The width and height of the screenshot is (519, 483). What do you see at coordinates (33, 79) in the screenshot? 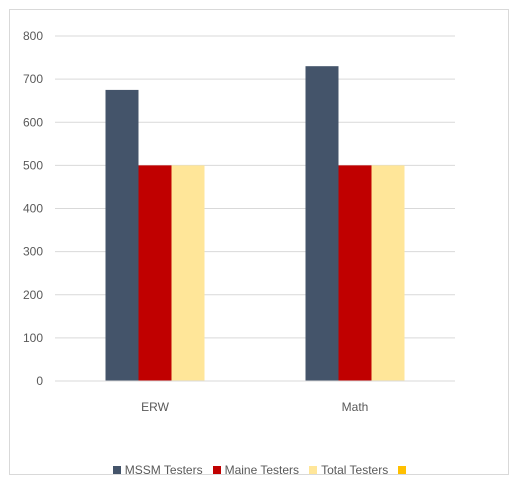
I see `y-tick-label: 700` at bounding box center [33, 79].